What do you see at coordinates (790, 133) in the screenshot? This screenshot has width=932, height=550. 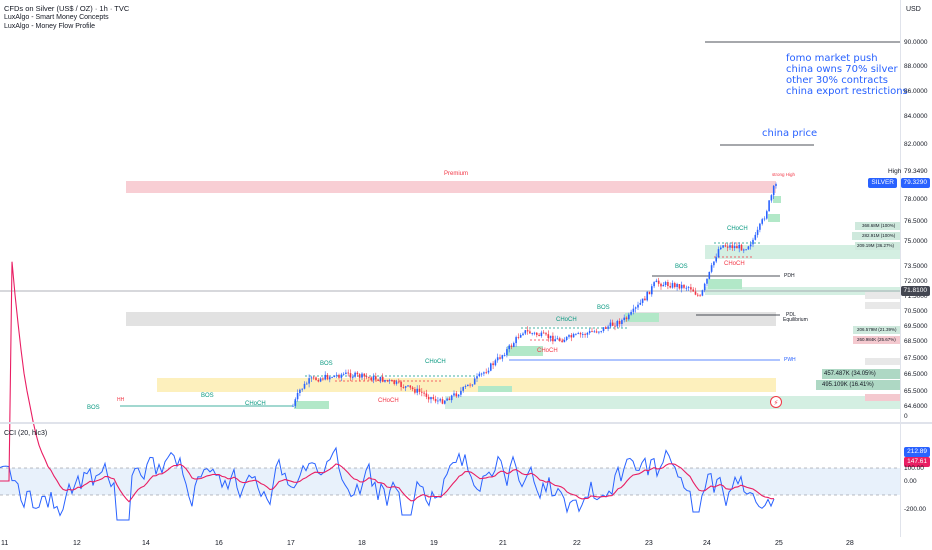 I see `china-price-note: china price` at bounding box center [790, 133].